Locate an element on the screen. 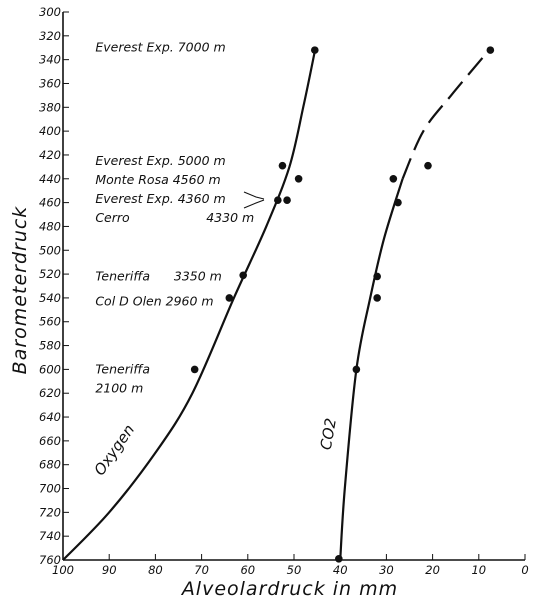 Image resolution: width=533 pixels, height=598 pixels. y-tick-label: 680 is located at coordinates (50, 465).